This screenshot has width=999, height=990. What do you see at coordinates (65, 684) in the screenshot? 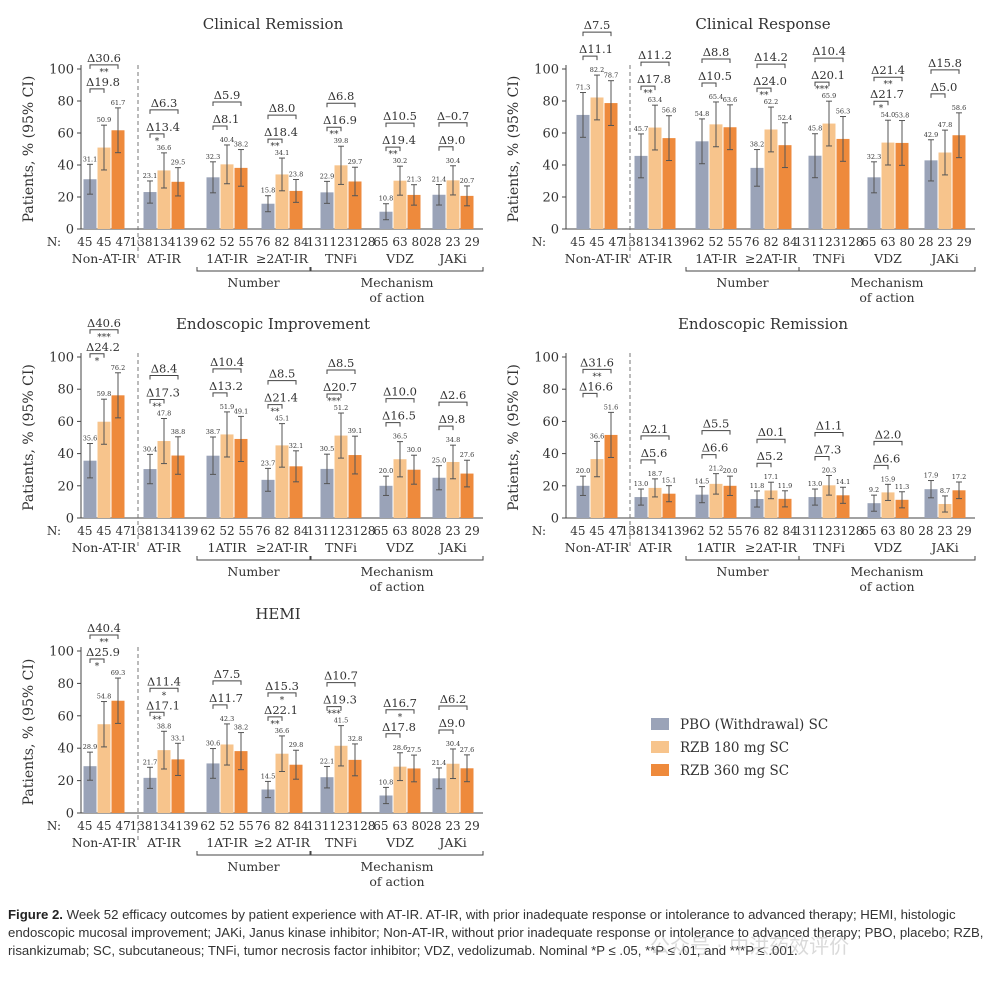
I see `y-tick-label: 80` at bounding box center [65, 684].